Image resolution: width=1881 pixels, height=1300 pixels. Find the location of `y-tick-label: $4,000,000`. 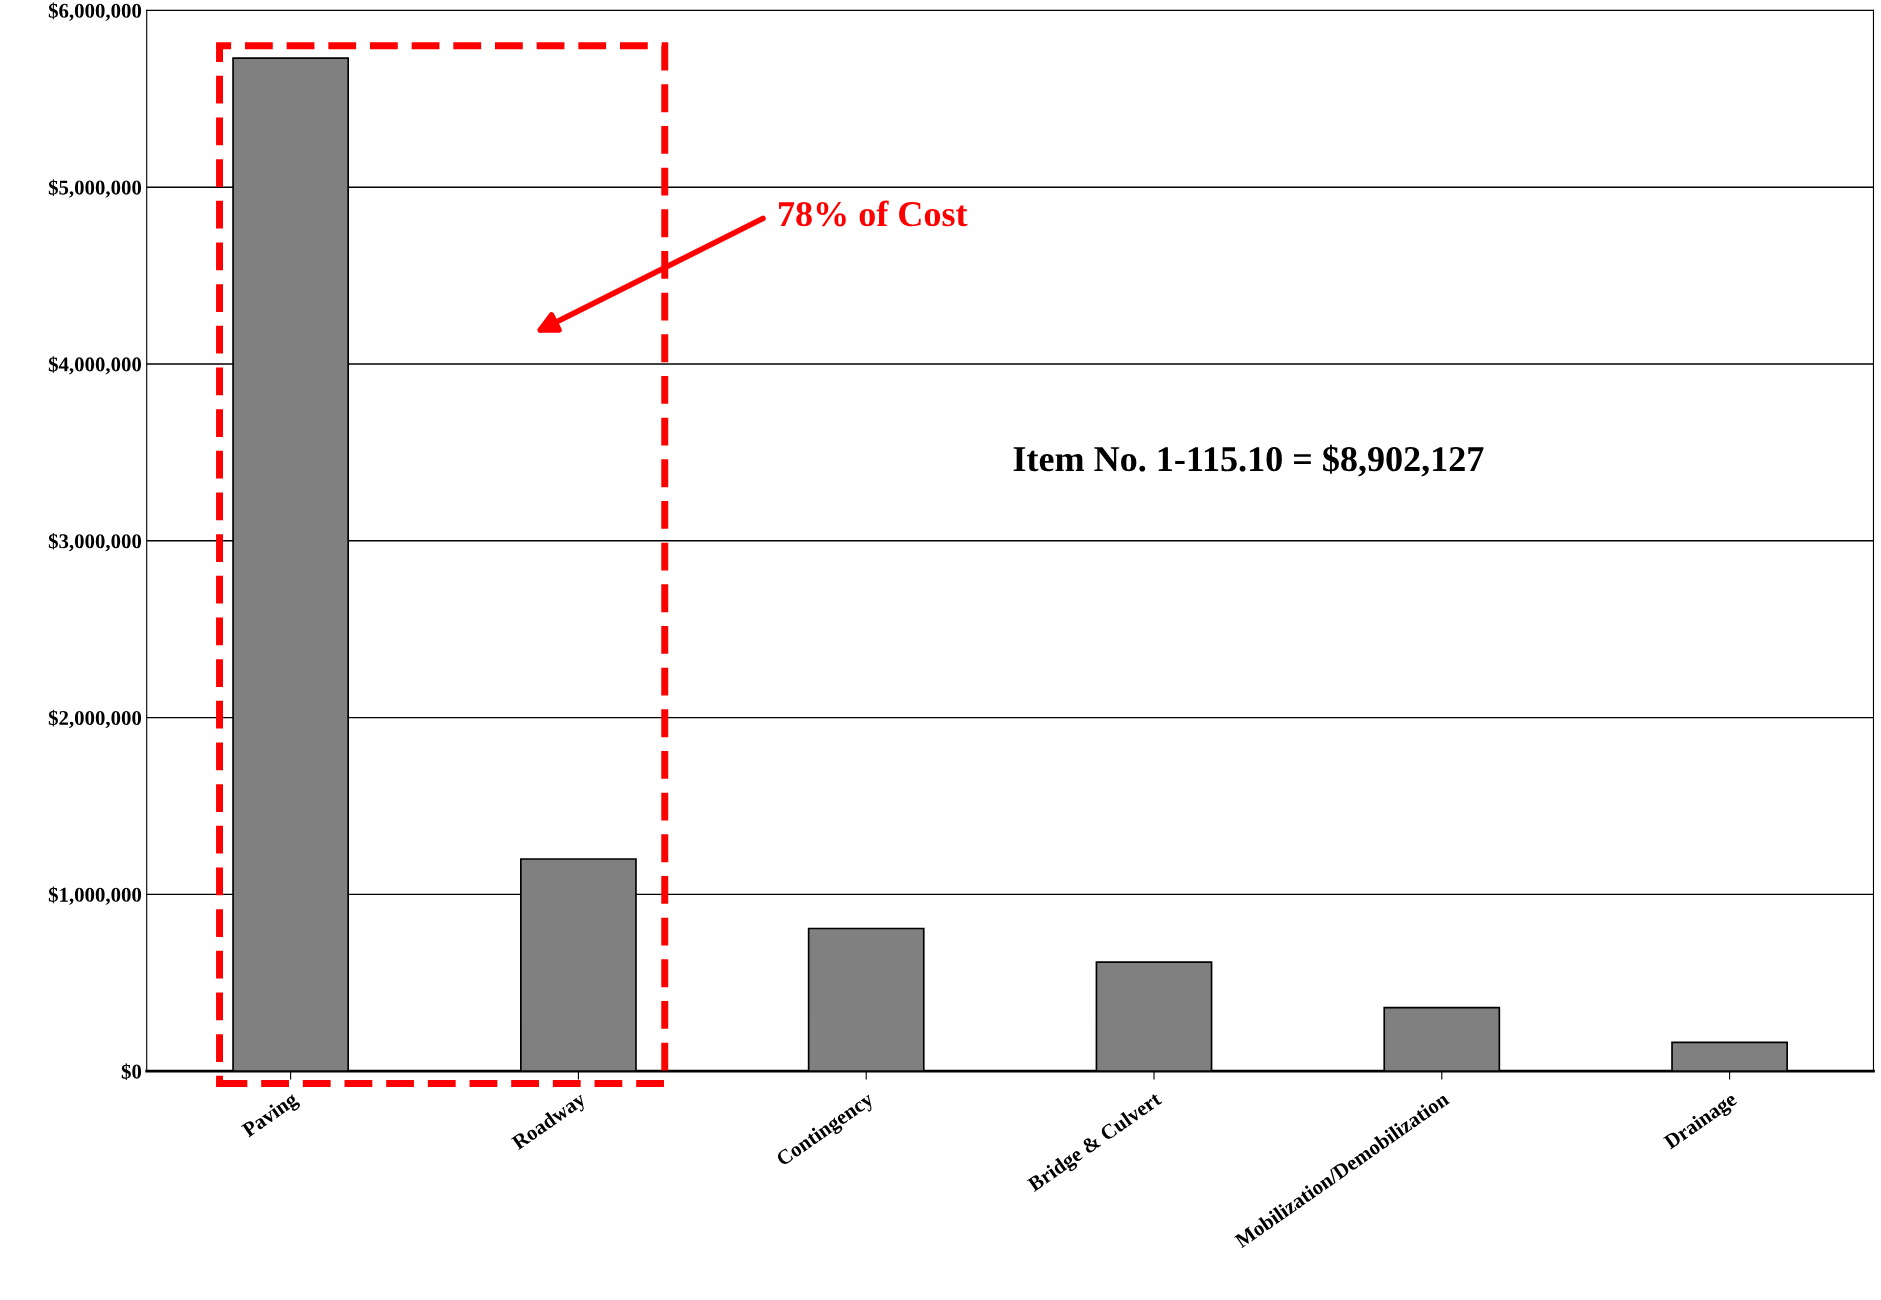

y-tick-label: $4,000,000 is located at coordinates (95, 365).